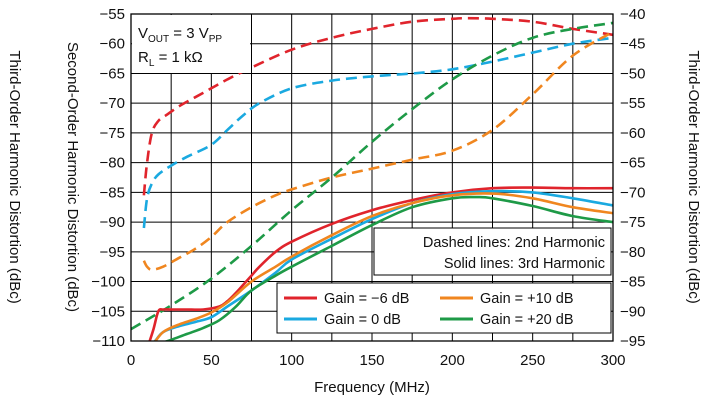 The image size is (713, 402). What do you see at coordinates (632, 133) in the screenshot?
I see `y-tick-label-right: −60` at bounding box center [632, 133].